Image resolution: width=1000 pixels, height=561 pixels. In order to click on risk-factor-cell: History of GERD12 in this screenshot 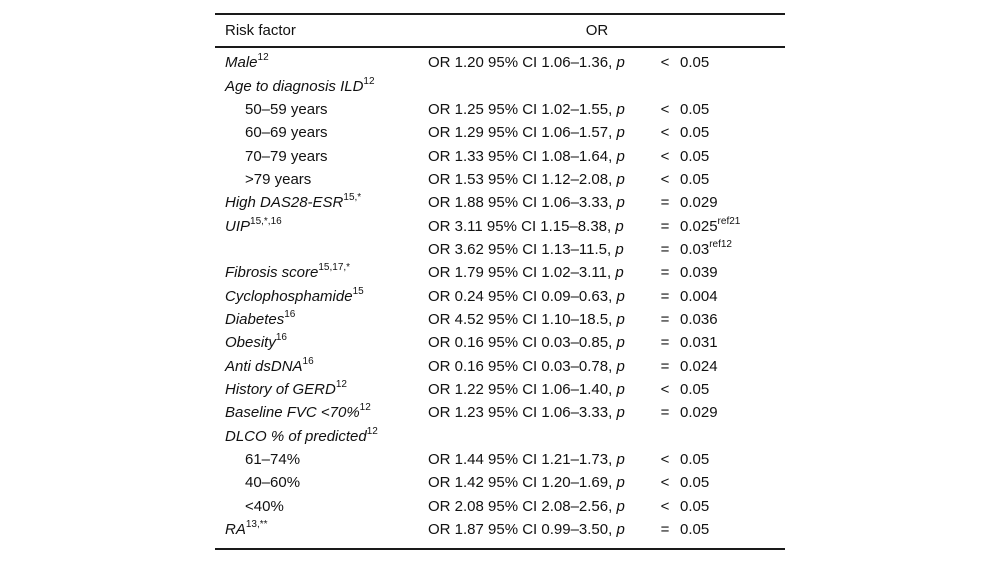, I will do `click(321, 388)`.